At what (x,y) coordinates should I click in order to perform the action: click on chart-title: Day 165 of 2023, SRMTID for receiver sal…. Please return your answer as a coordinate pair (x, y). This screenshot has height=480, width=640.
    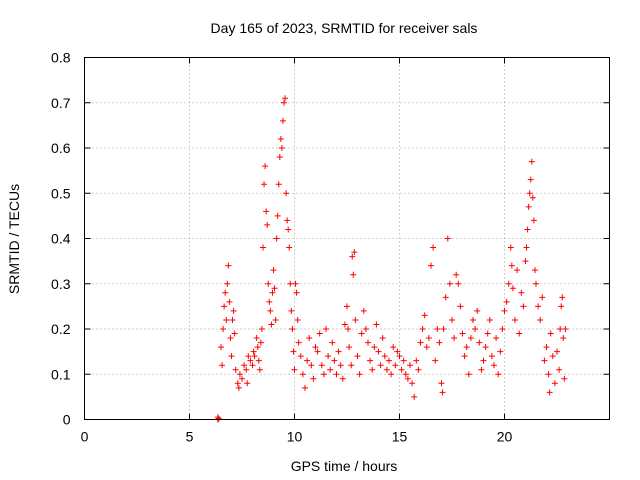
    Looking at the image, I should click on (344, 28).